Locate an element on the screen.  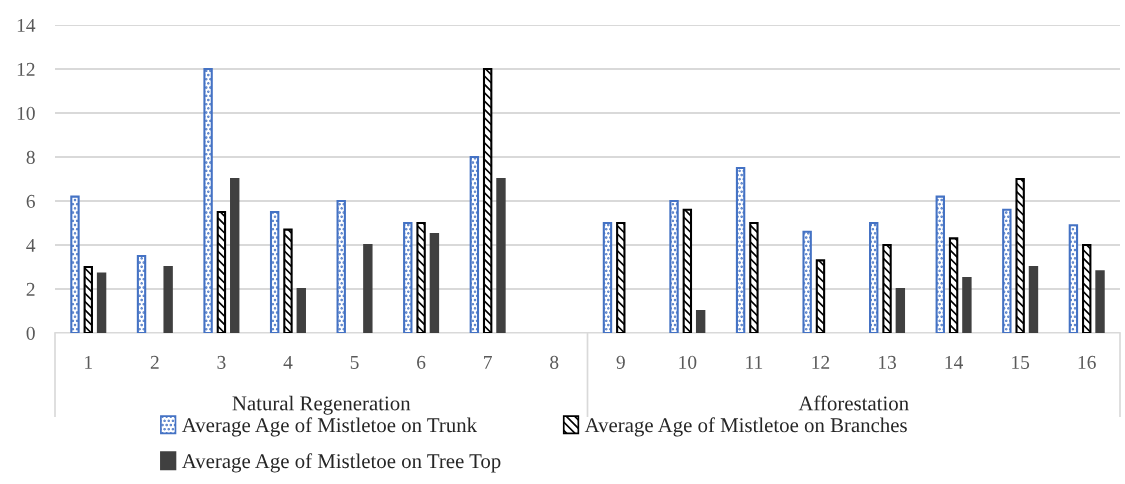
x-tick-label: 8 is located at coordinates (554, 362).